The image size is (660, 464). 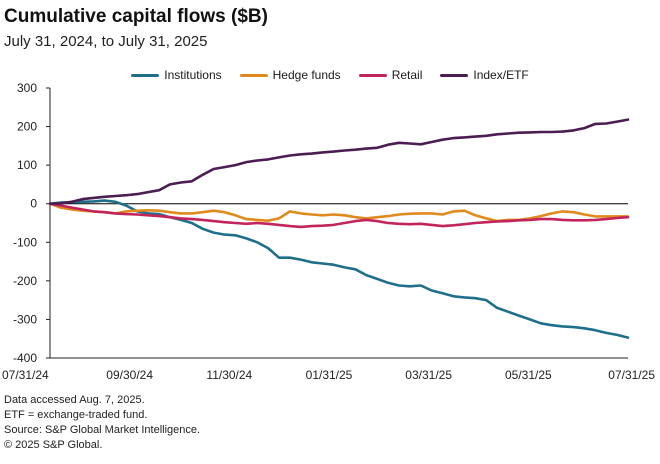 What do you see at coordinates (27, 165) in the screenshot?
I see `y-tick-label: 100` at bounding box center [27, 165].